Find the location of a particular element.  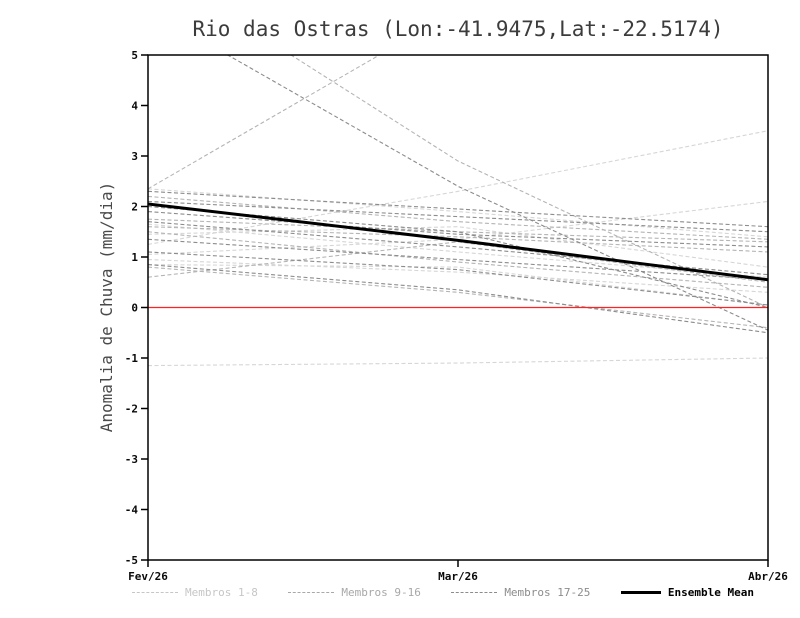

legend-label: Membros 1-8 is located at coordinates (221, 592).